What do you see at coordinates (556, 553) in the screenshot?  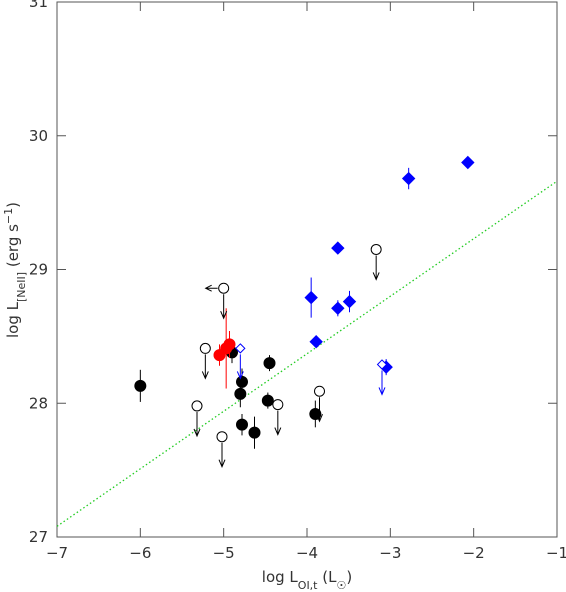 I see `x-tick-label: −1` at bounding box center [556, 553].